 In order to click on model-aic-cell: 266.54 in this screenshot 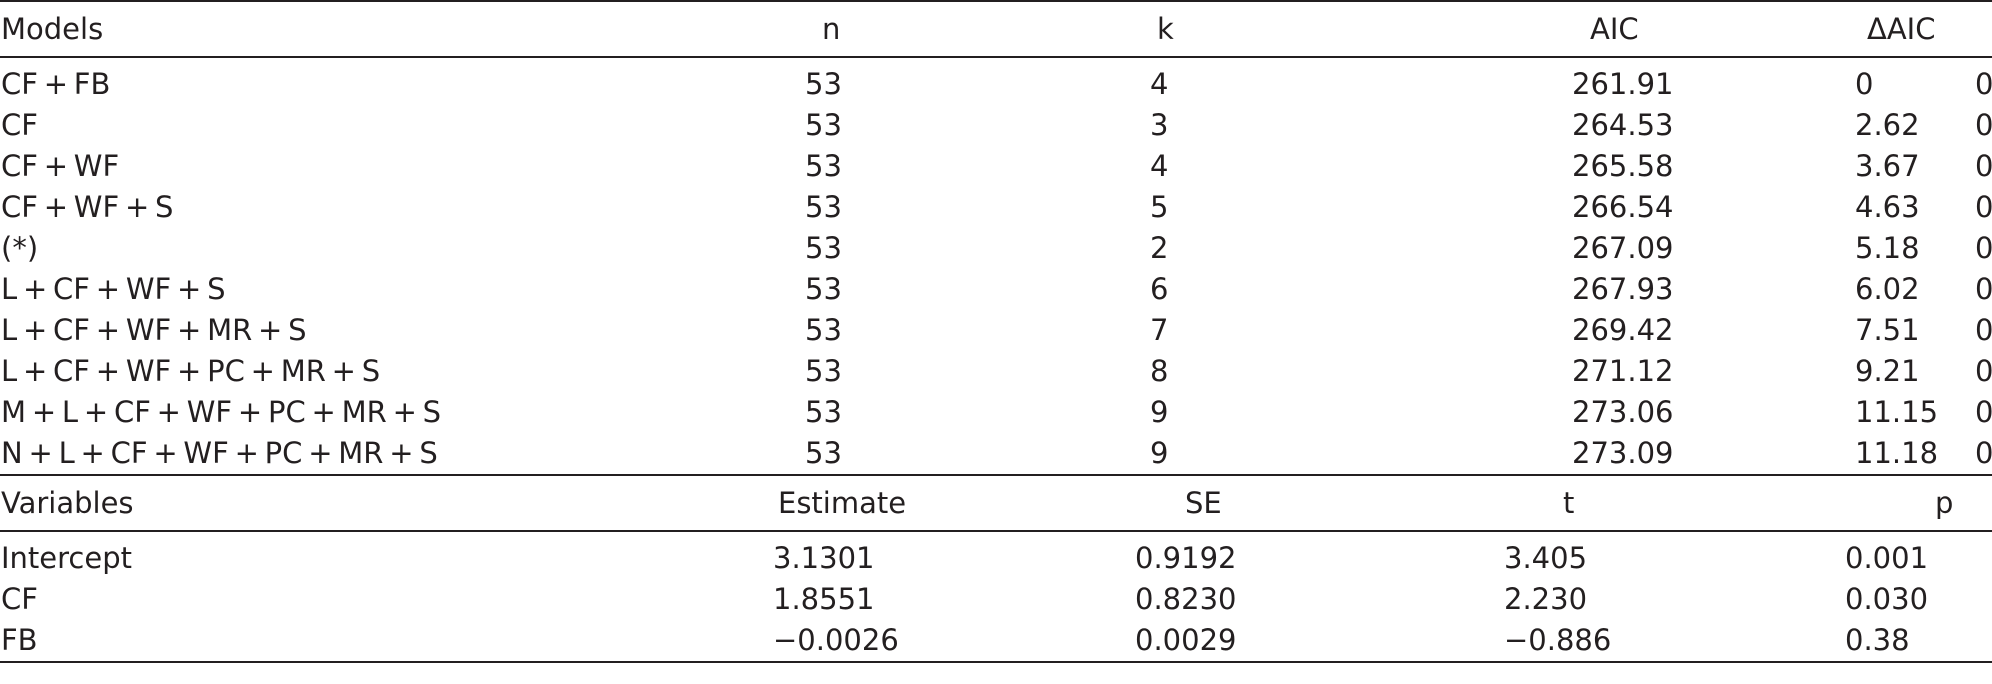, I will do `click(1623, 207)`.